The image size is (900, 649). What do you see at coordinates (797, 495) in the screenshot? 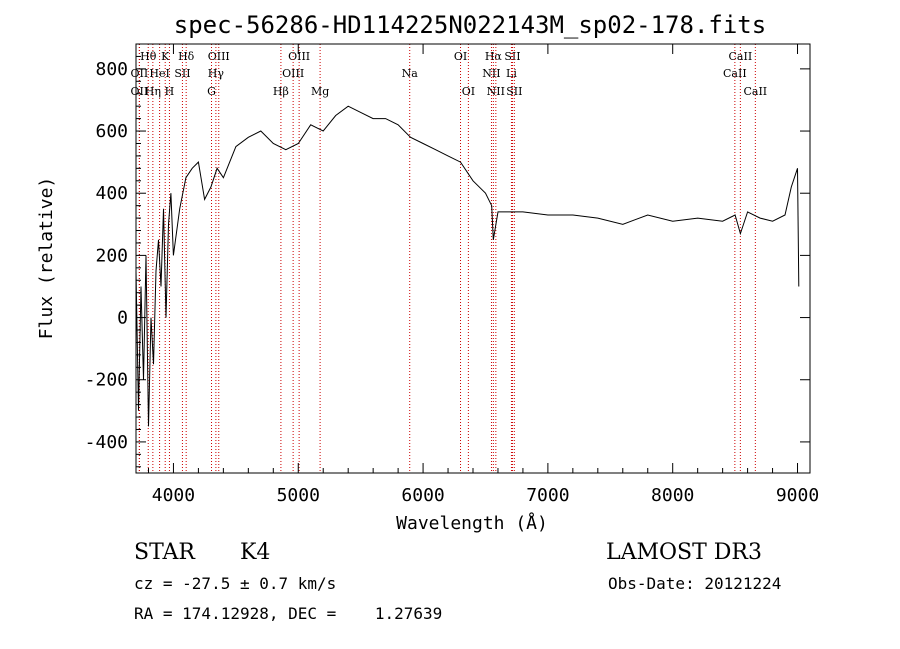
I see `x-tick-label-5: 9000` at bounding box center [797, 495].